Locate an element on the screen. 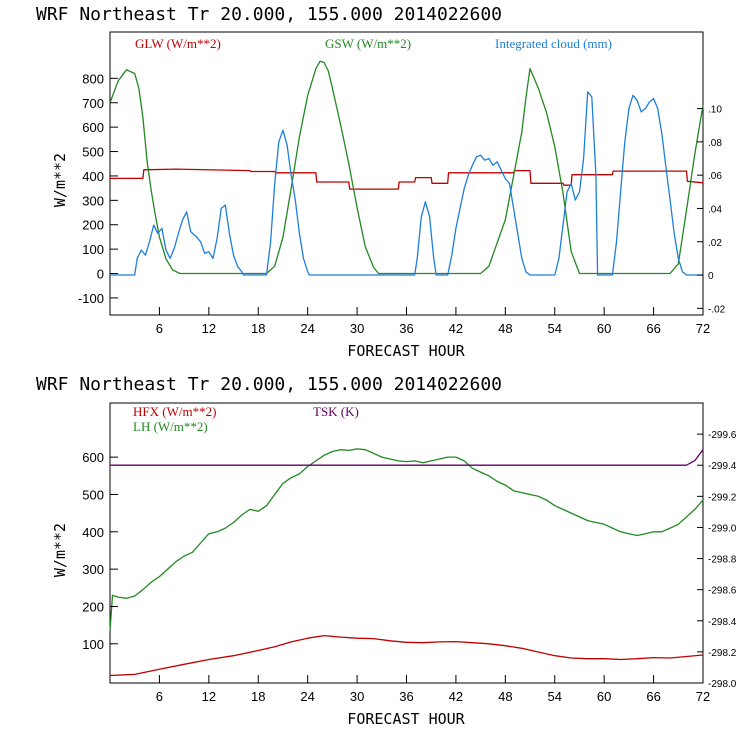 This screenshot has height=740, width=740. y2-tick-label: -298.8 is located at coordinates (722, 560).